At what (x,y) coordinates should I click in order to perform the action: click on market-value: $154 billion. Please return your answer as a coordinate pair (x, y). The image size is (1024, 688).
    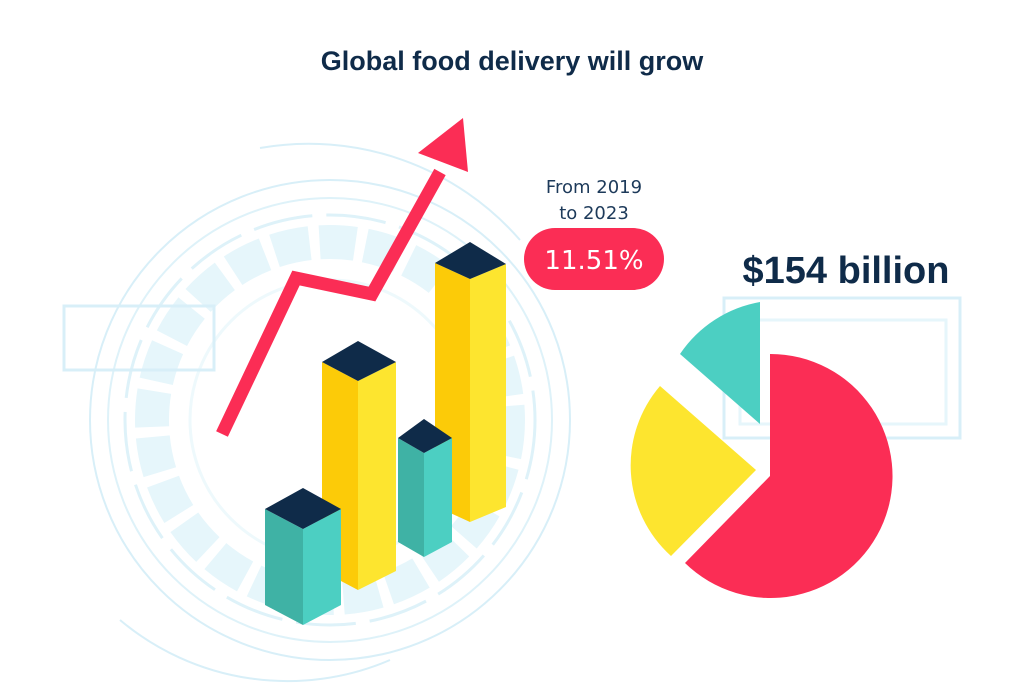
    Looking at the image, I should click on (846, 271).